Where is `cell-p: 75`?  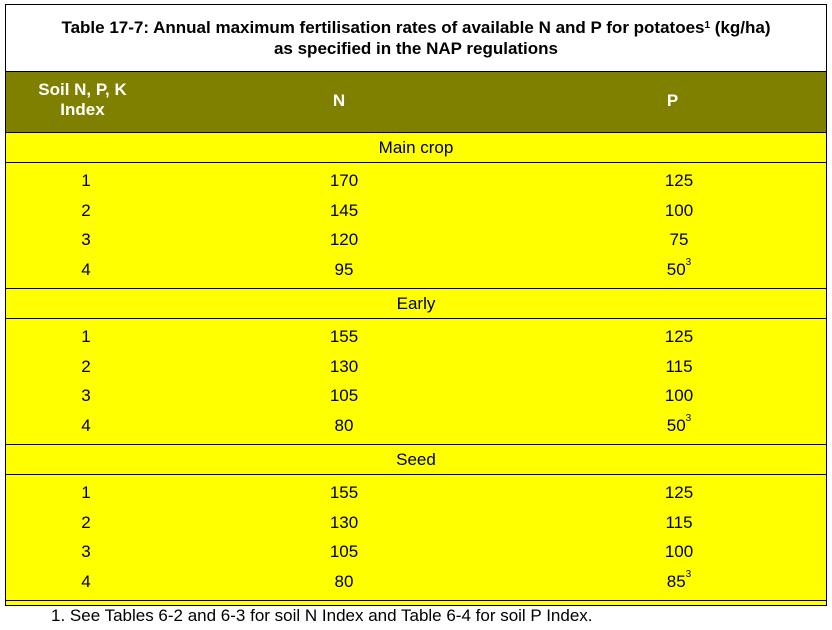
cell-p: 75 is located at coordinates (675, 240).